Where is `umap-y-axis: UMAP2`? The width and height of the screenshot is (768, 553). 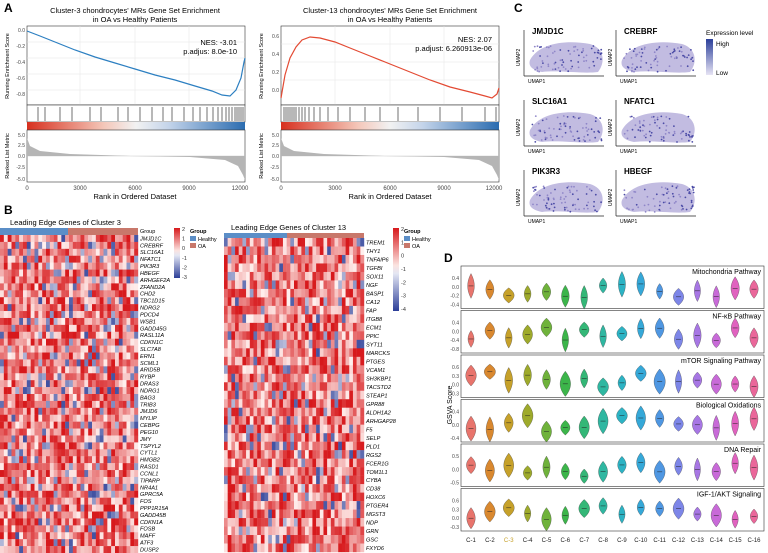
umap-y-axis: UMAP2 is located at coordinates (519, 197).